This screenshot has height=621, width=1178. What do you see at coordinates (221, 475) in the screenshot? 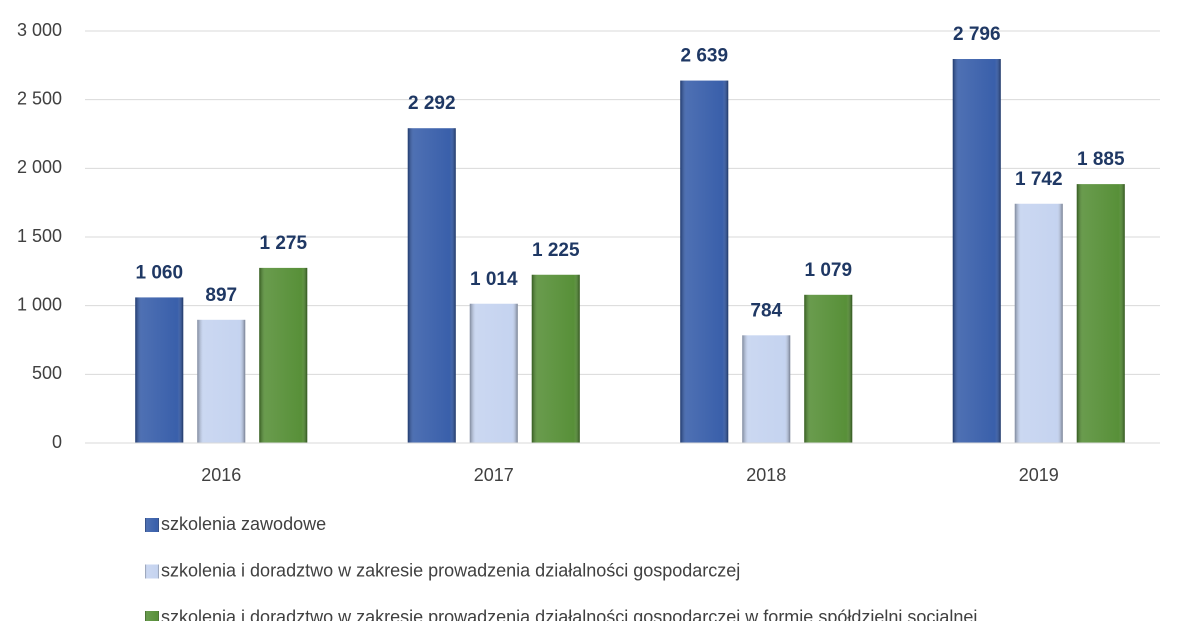
I see `x-tick-label: 2016` at bounding box center [221, 475].